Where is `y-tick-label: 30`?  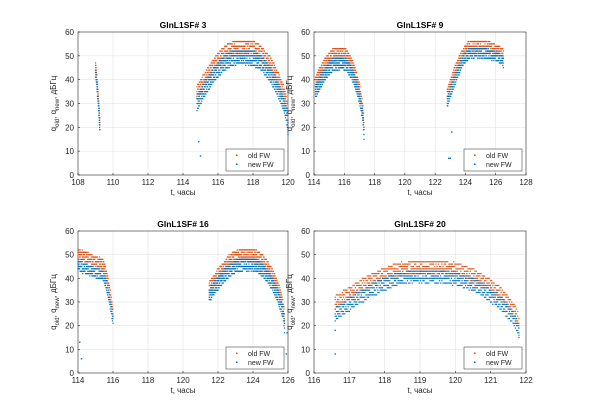
y-tick-label: 30 is located at coordinates (69, 302).